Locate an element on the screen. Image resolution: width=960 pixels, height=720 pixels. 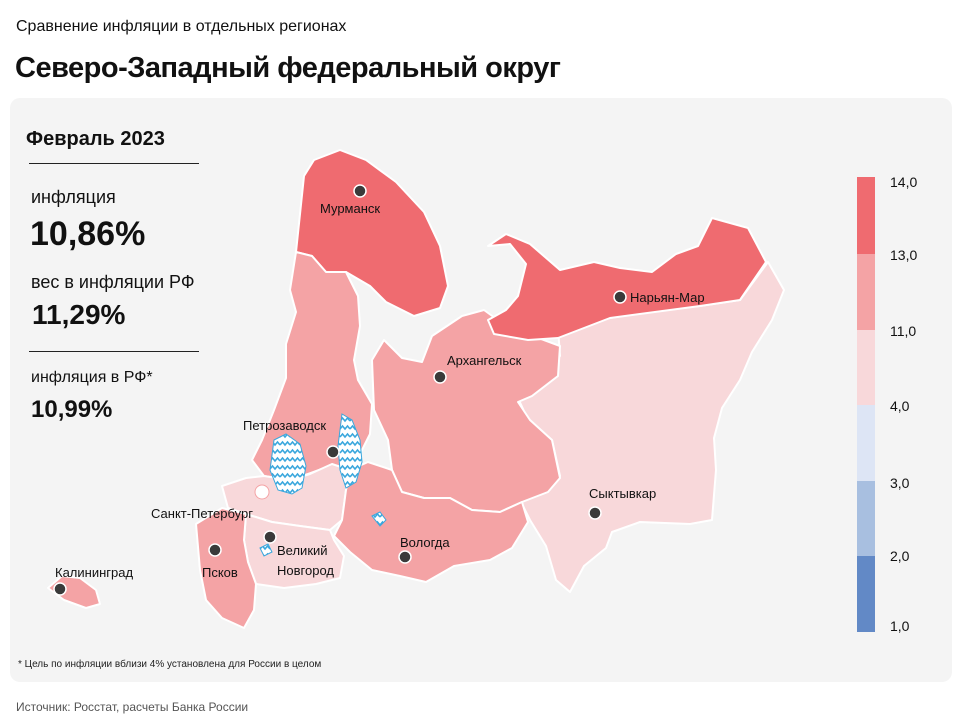
city-marker-spb is located at coordinates (262, 492).